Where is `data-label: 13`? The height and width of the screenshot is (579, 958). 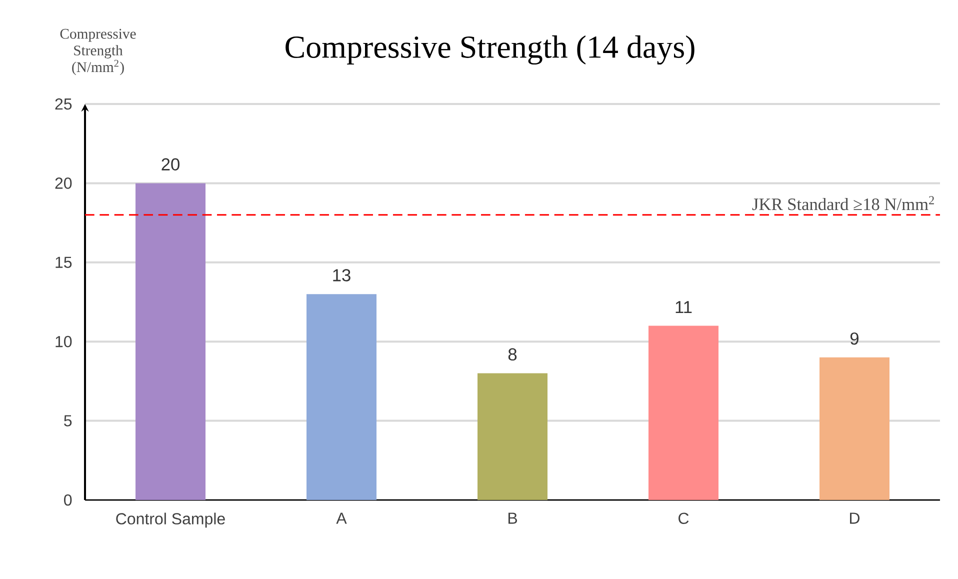 data-label: 13 is located at coordinates (341, 275).